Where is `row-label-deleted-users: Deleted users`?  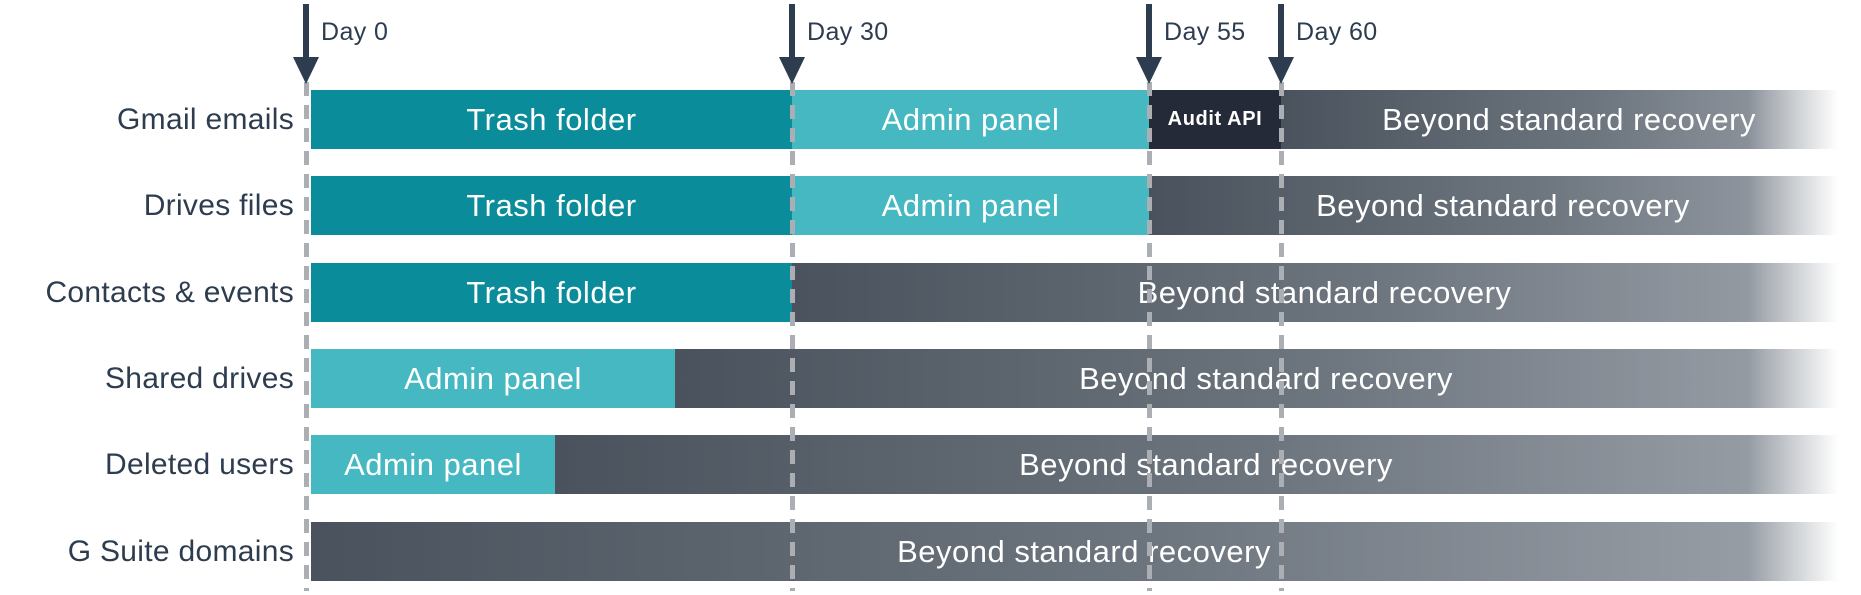
row-label-deleted-users: Deleted users is located at coordinates (199, 464).